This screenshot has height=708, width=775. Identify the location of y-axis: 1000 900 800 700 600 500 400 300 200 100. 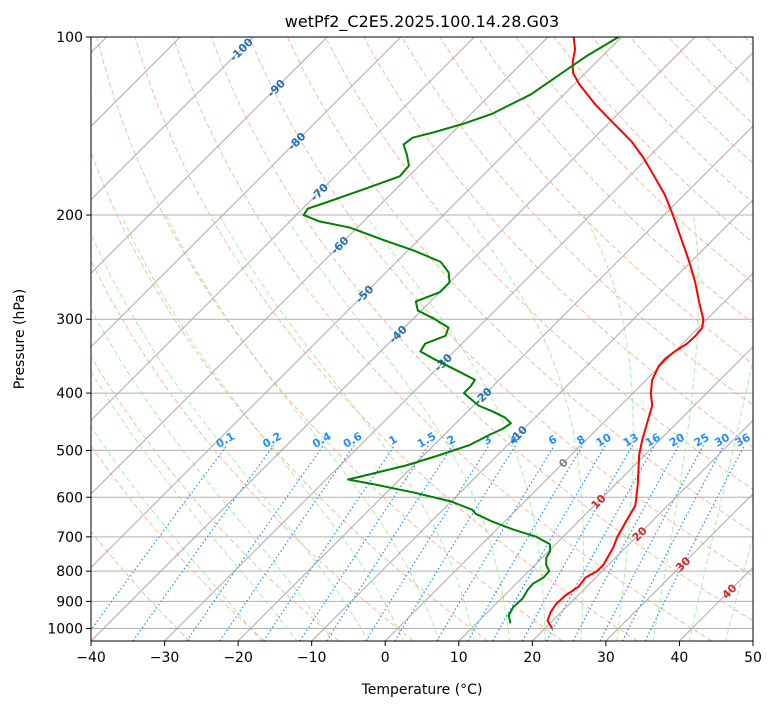
(69, 333).